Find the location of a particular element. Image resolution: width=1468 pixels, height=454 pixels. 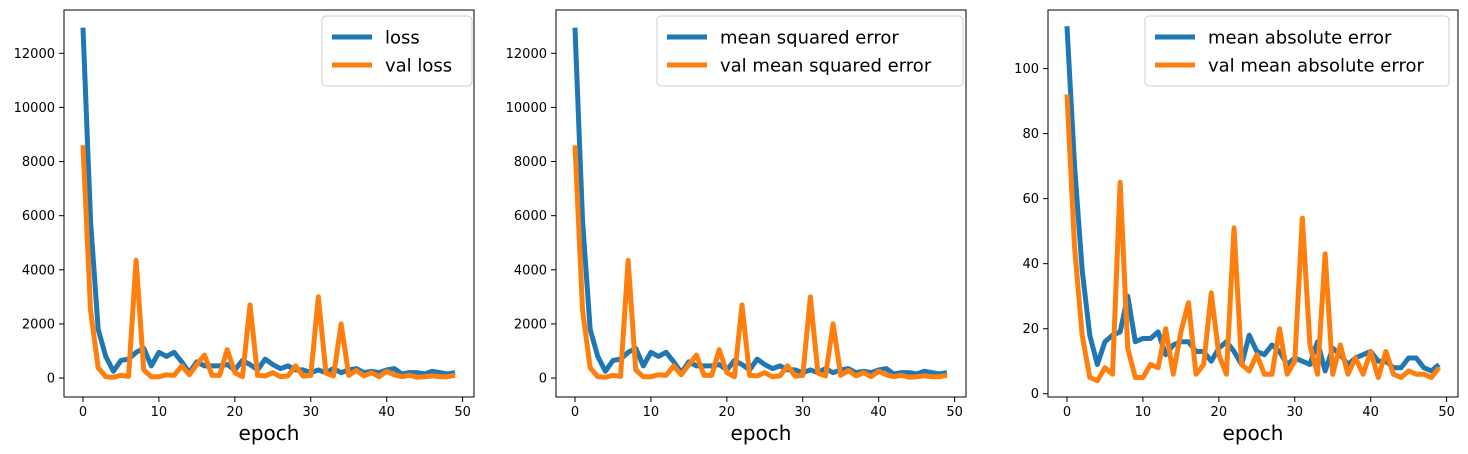

y-tick-label: 60 is located at coordinates (1030, 199).